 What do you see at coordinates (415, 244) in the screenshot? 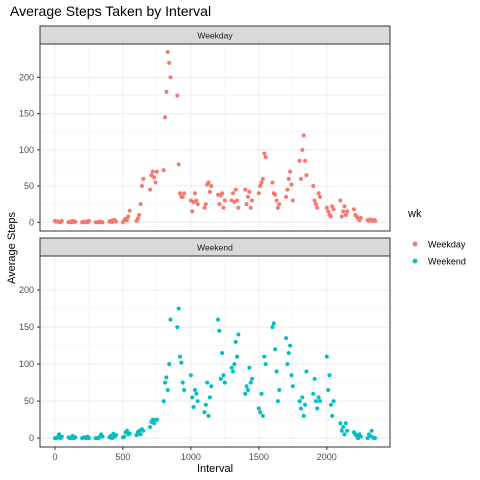
I see `legend-key-weekday` at bounding box center [415, 244].